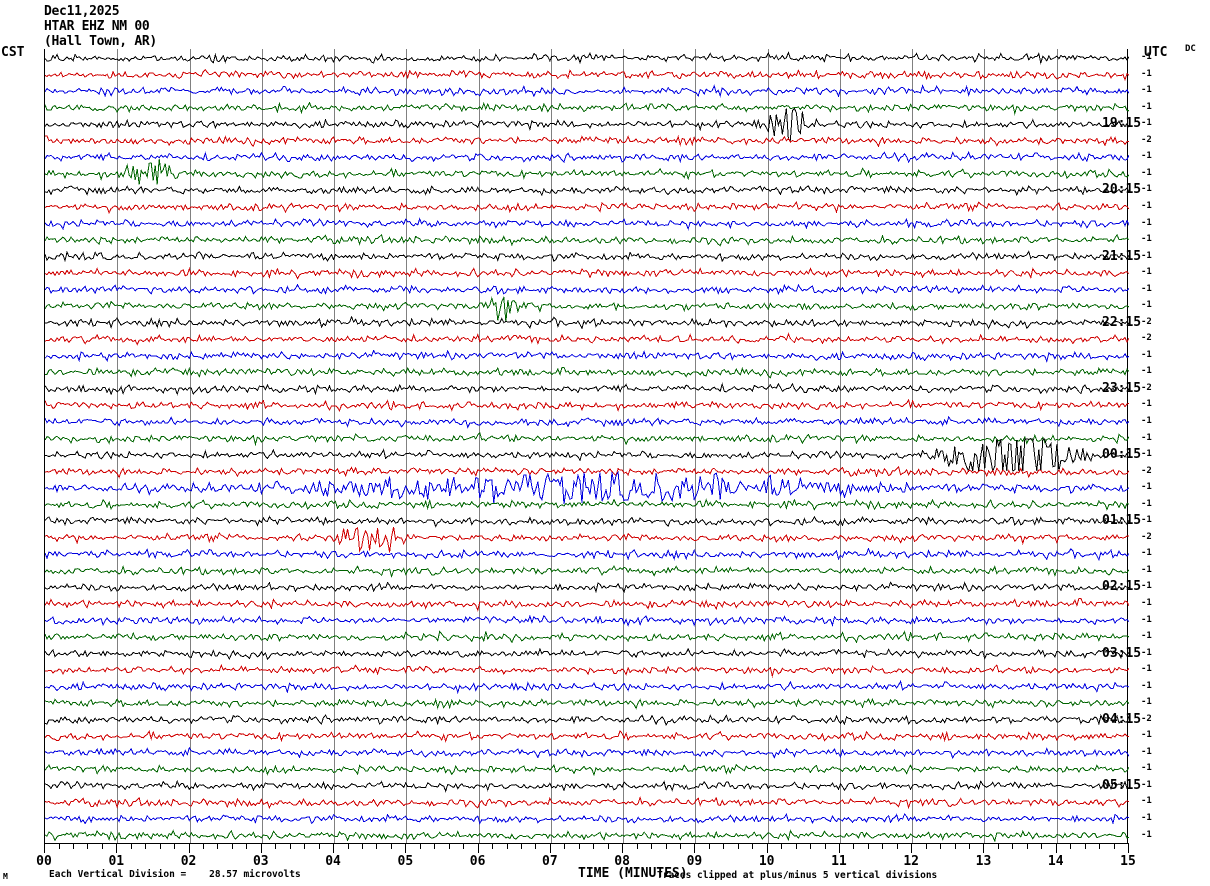 This screenshot has width=1210, height=886. Describe the element at coordinates (116, 861) in the screenshot. I see `x-tick-label-01: 01` at that location.